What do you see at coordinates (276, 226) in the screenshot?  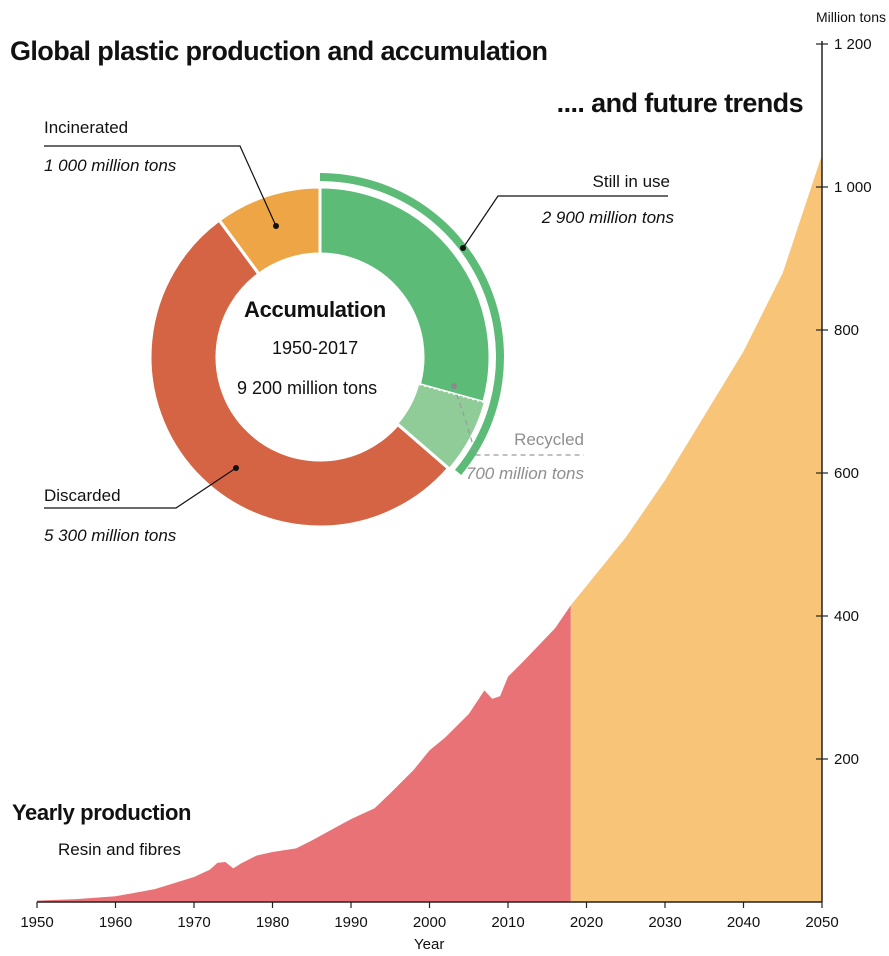 I see `incinerated-dot` at bounding box center [276, 226].